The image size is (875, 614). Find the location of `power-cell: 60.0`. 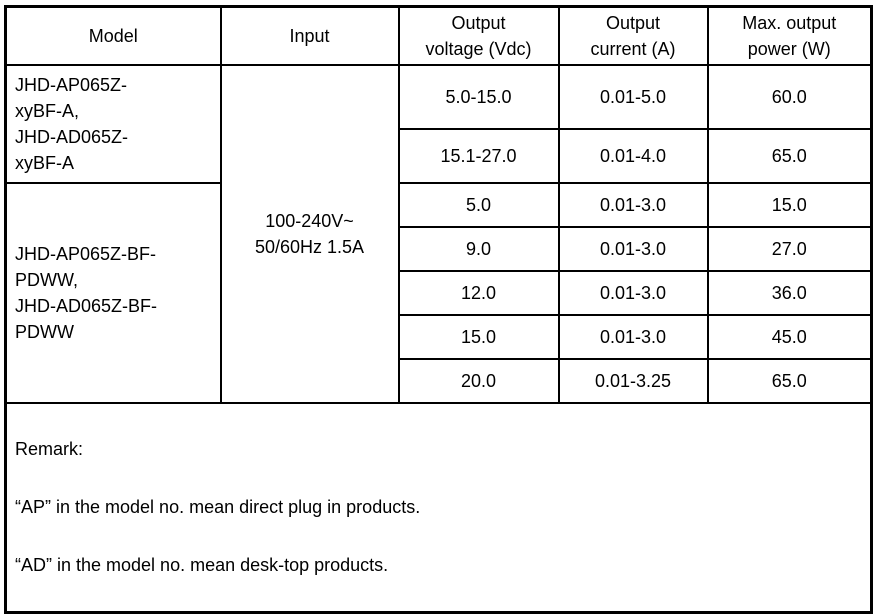

power-cell: 60.0 is located at coordinates (789, 97).